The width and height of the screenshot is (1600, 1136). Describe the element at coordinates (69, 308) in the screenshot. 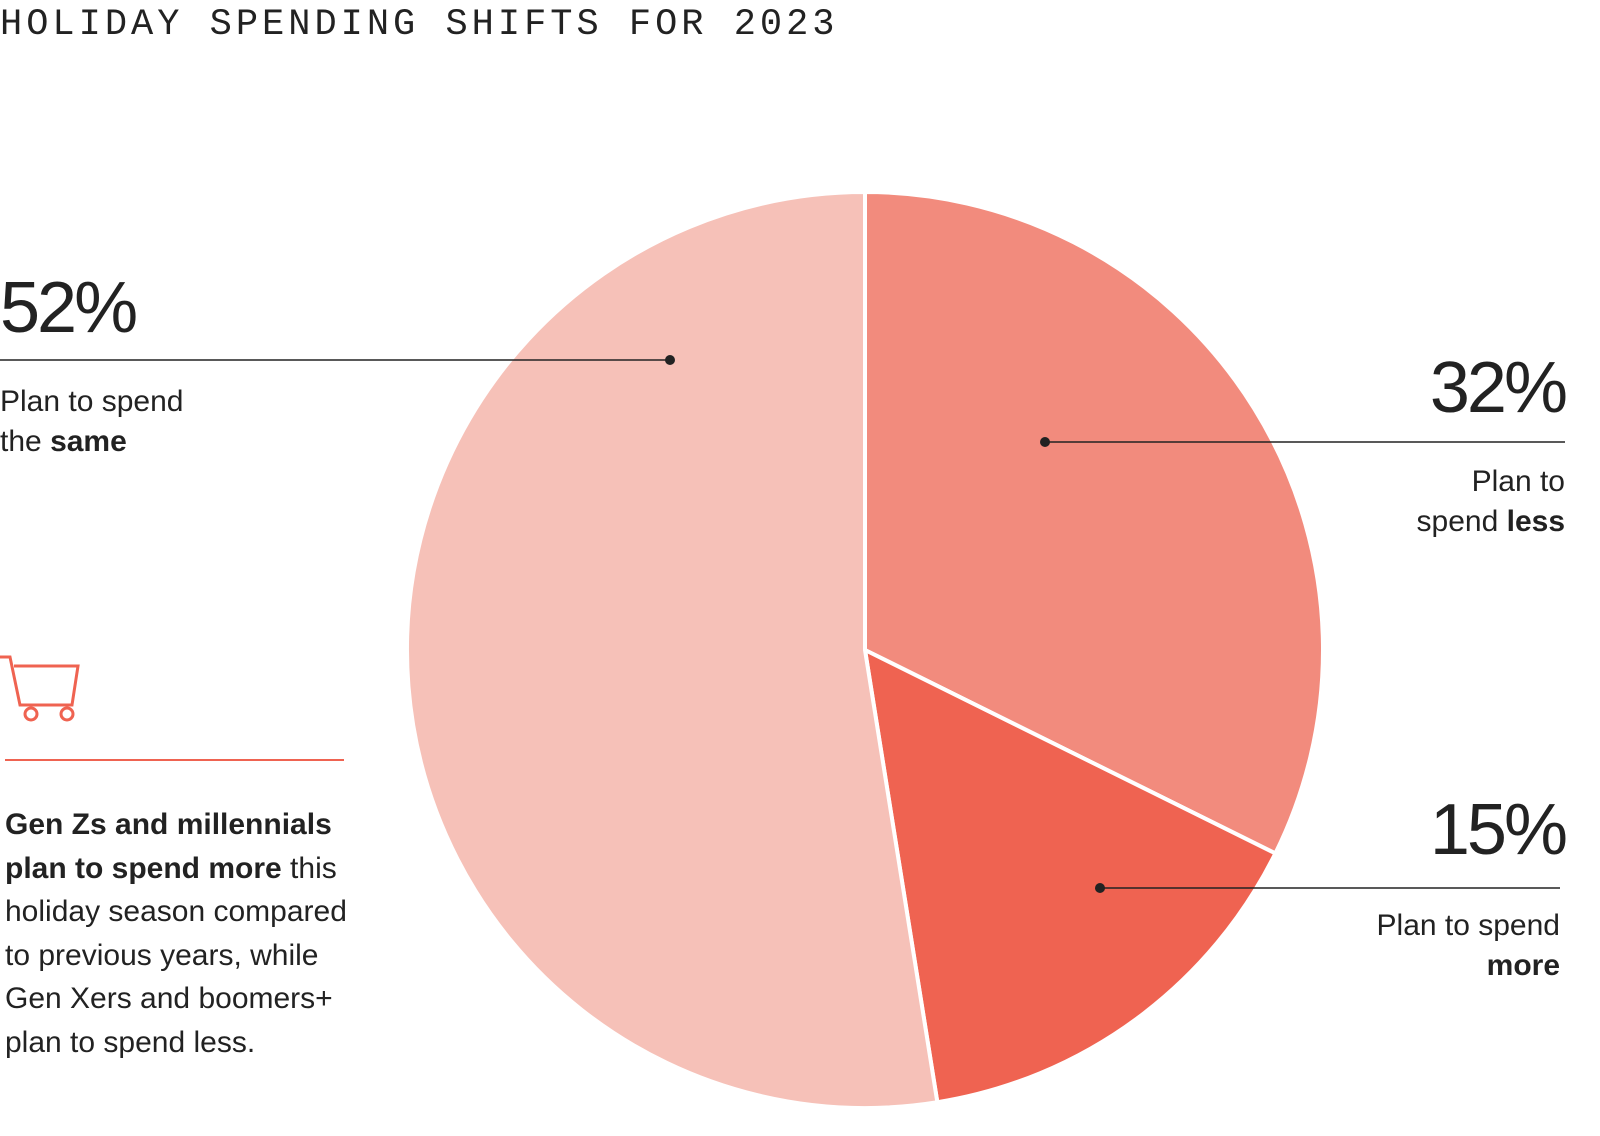

I see `value-label: 52%` at that location.